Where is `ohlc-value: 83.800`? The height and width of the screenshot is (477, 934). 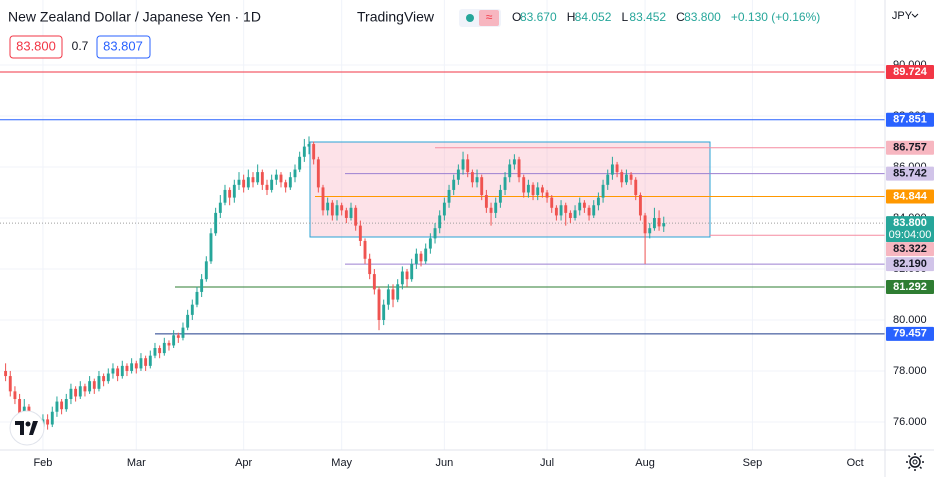
ohlc-value: 83.800 is located at coordinates (702, 17).